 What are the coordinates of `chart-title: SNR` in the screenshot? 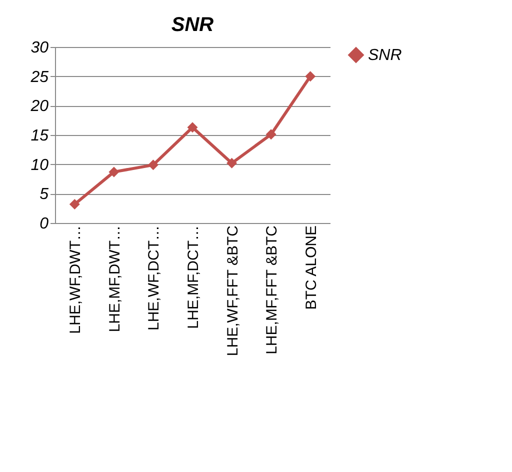 It's located at (192, 25).